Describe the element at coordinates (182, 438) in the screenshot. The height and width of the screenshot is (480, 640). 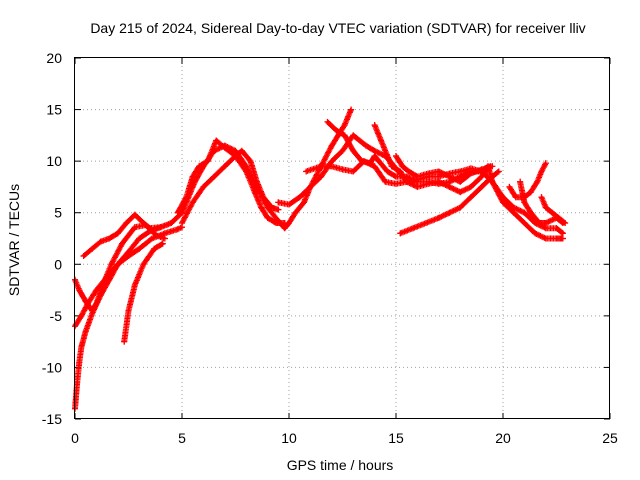
I see `x-tick-label: 5` at that location.